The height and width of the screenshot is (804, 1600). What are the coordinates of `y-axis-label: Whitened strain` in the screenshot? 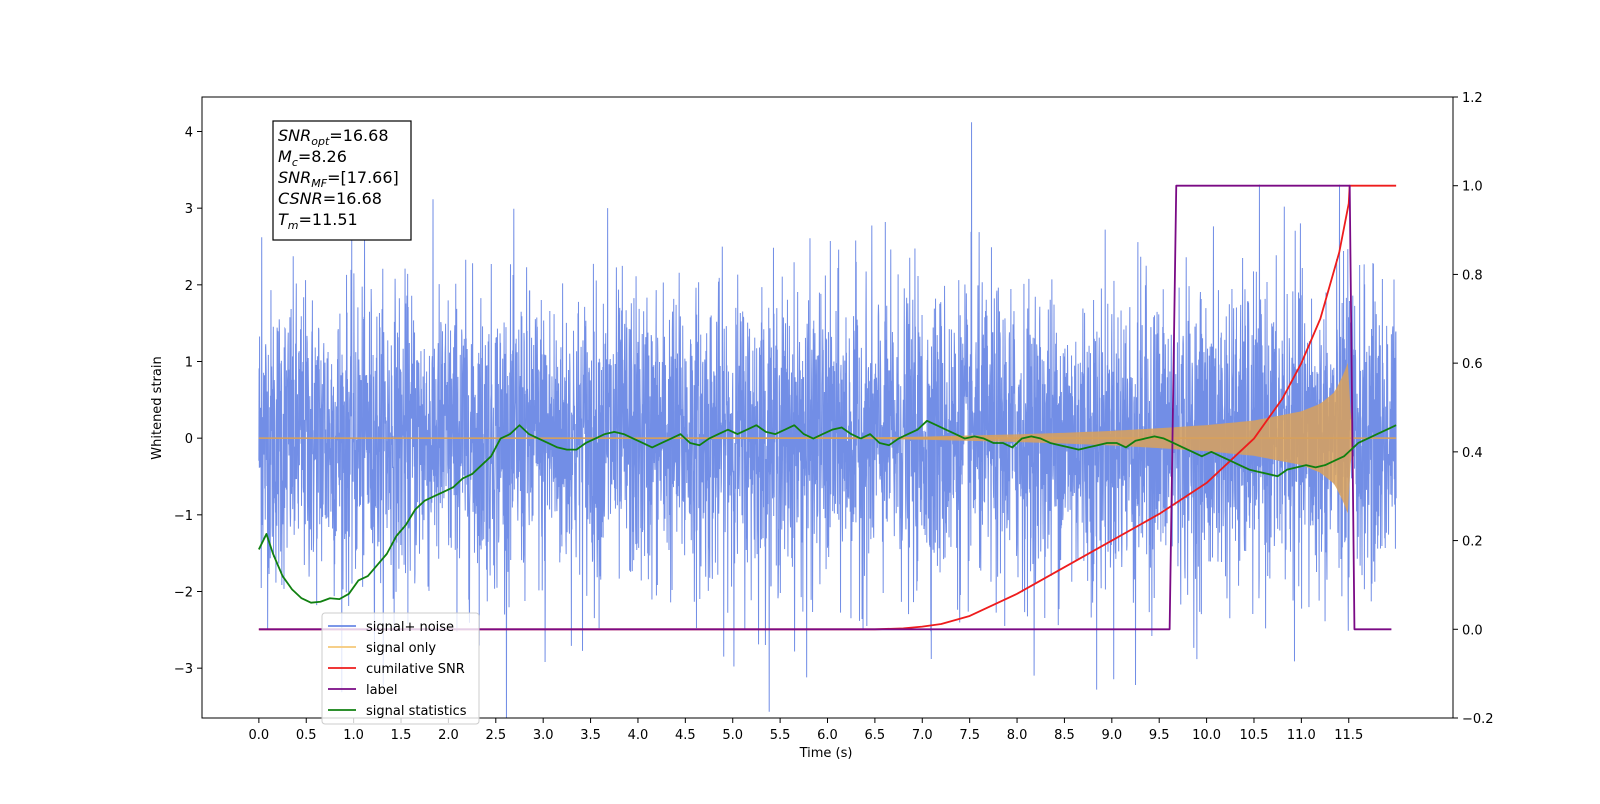 It's located at (157, 407).